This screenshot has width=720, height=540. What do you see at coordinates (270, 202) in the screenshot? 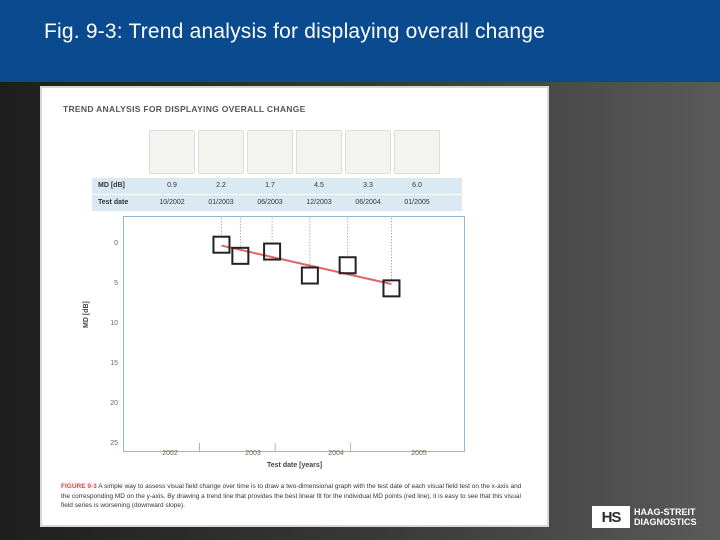
I see `test-date-value: 06/2003` at bounding box center [270, 202].